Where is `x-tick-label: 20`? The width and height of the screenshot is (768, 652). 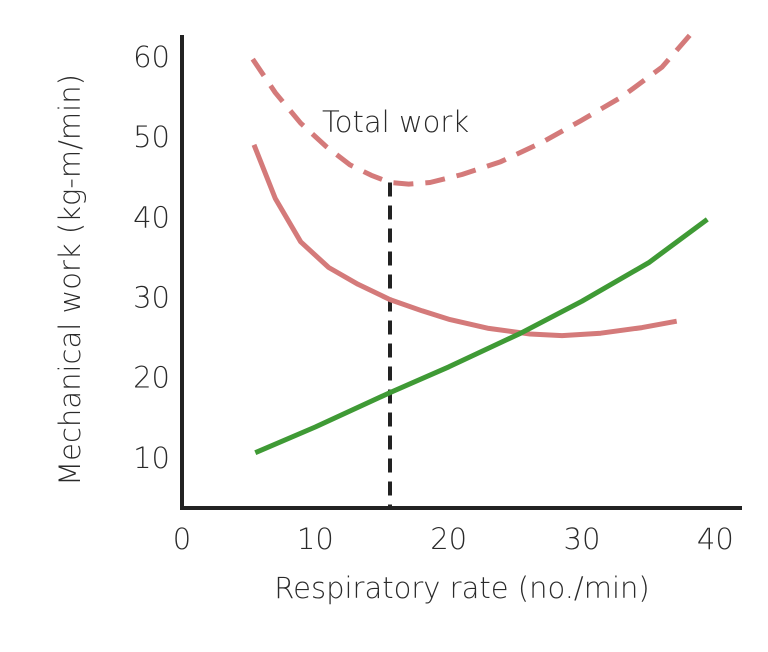
x-tick-label: 20 is located at coordinates (448, 539).